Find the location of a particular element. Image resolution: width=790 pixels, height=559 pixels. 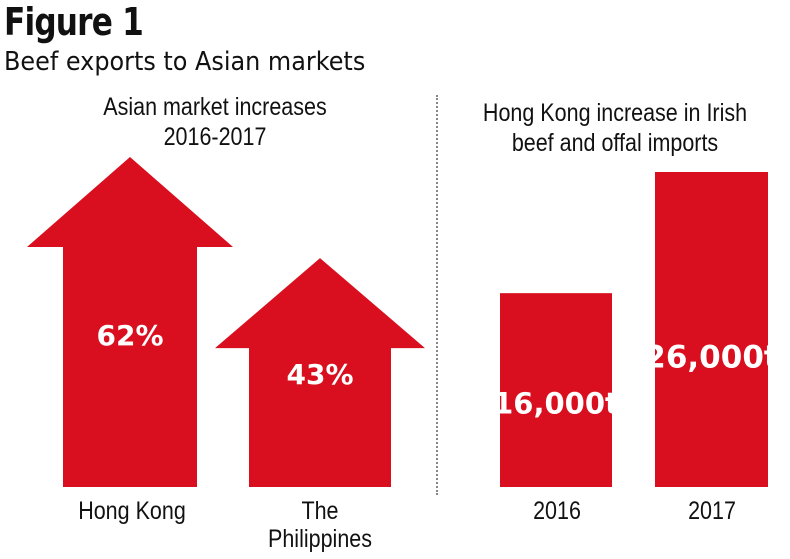

figure-title: Beef exports to Asian markets is located at coordinates (185, 62).